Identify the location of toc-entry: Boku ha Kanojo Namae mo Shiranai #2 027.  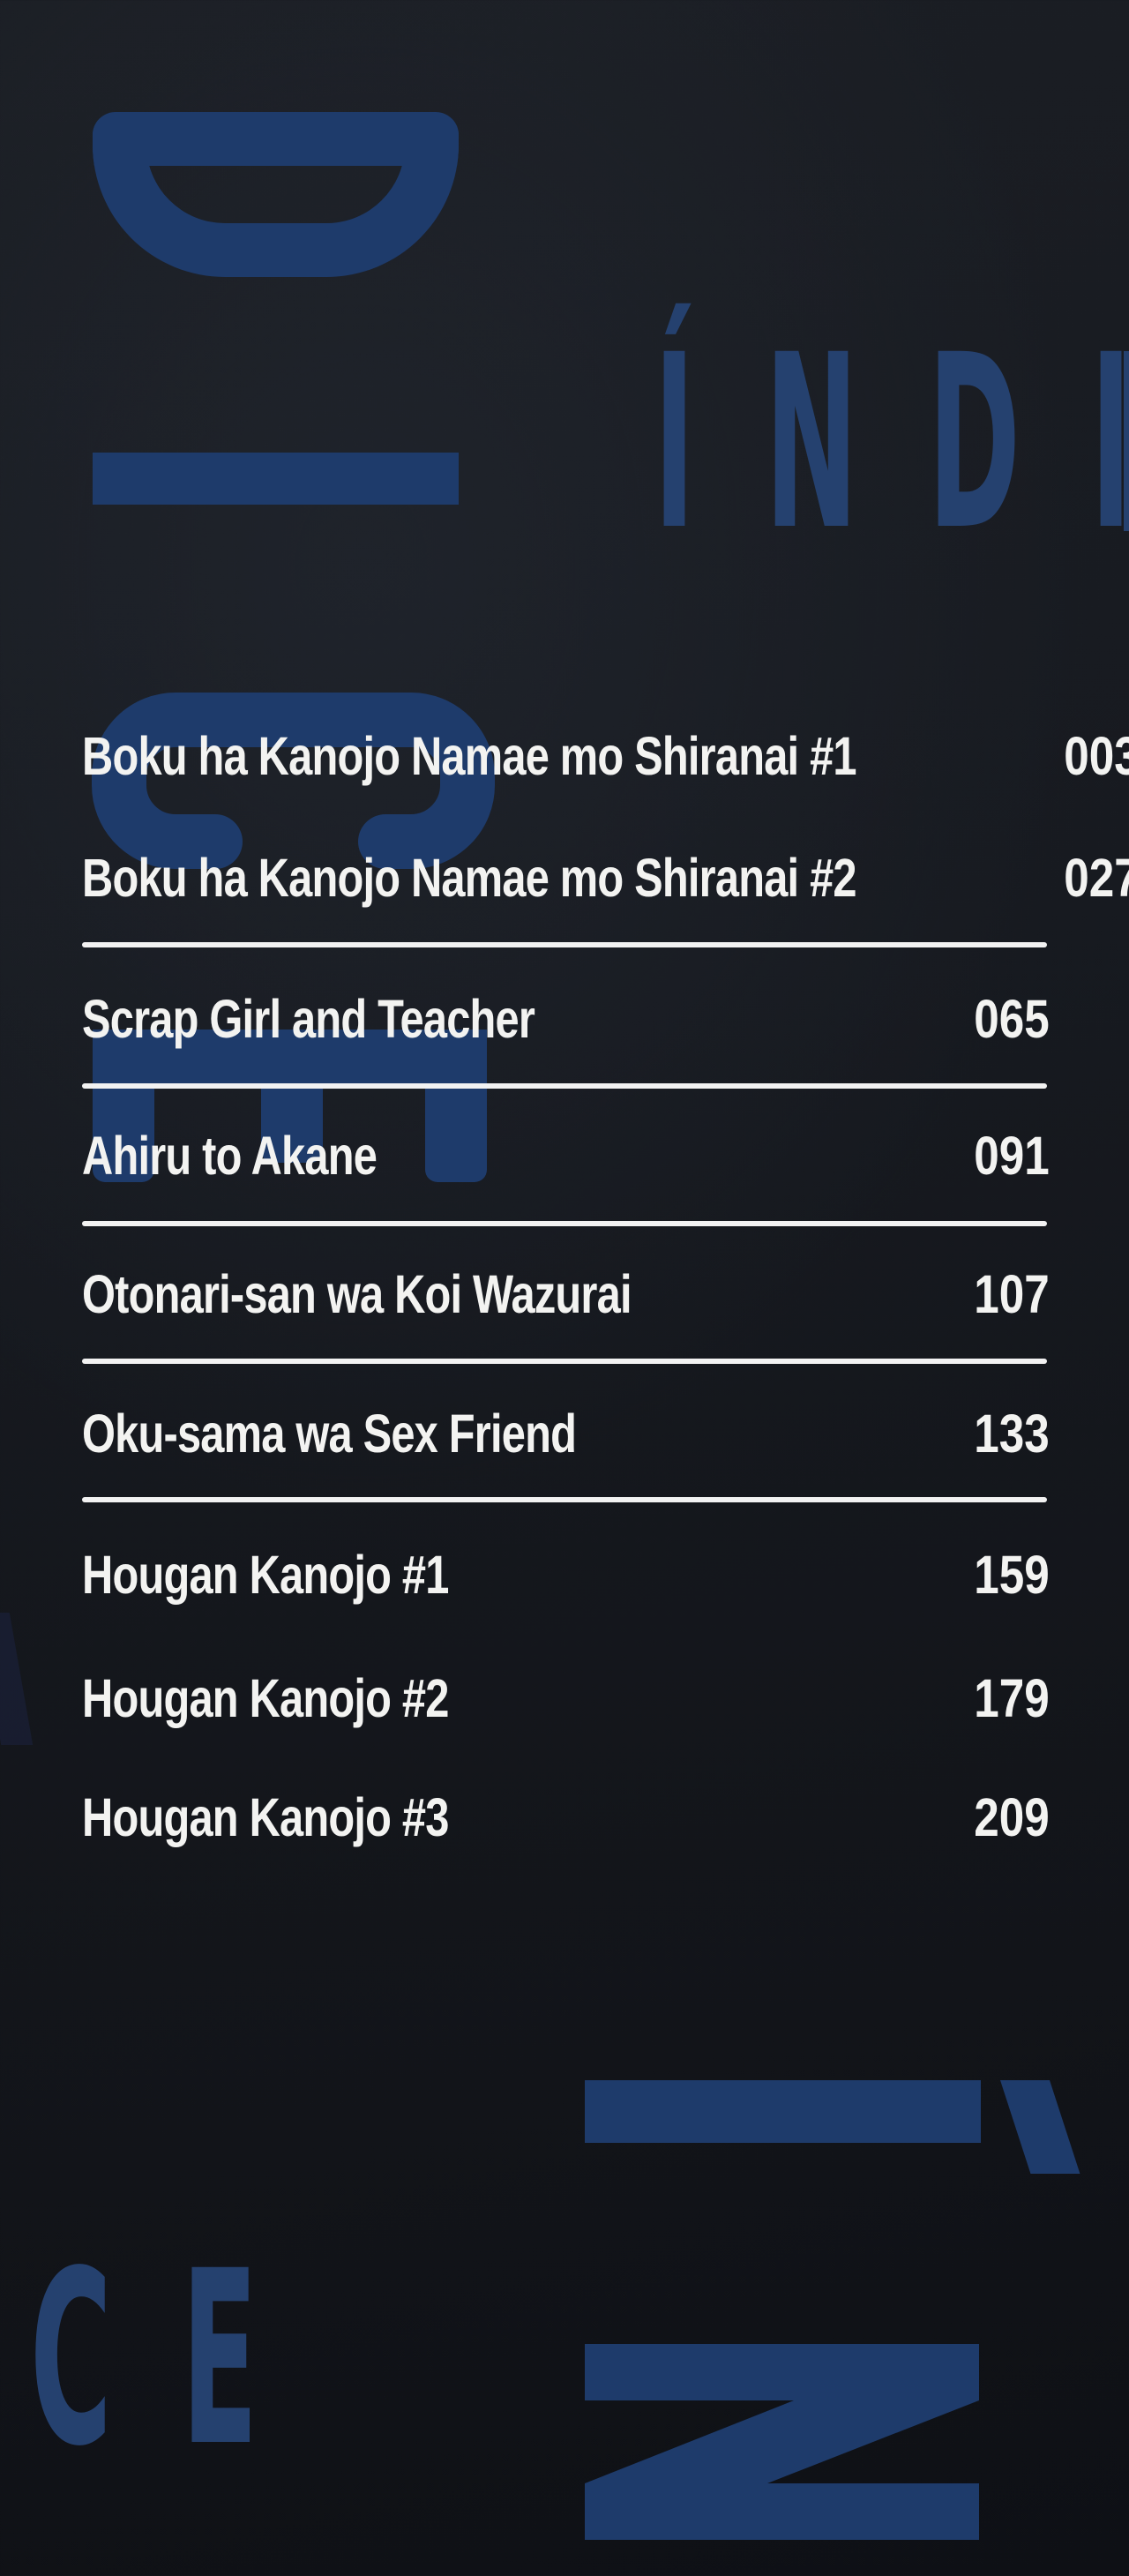
(606, 878).